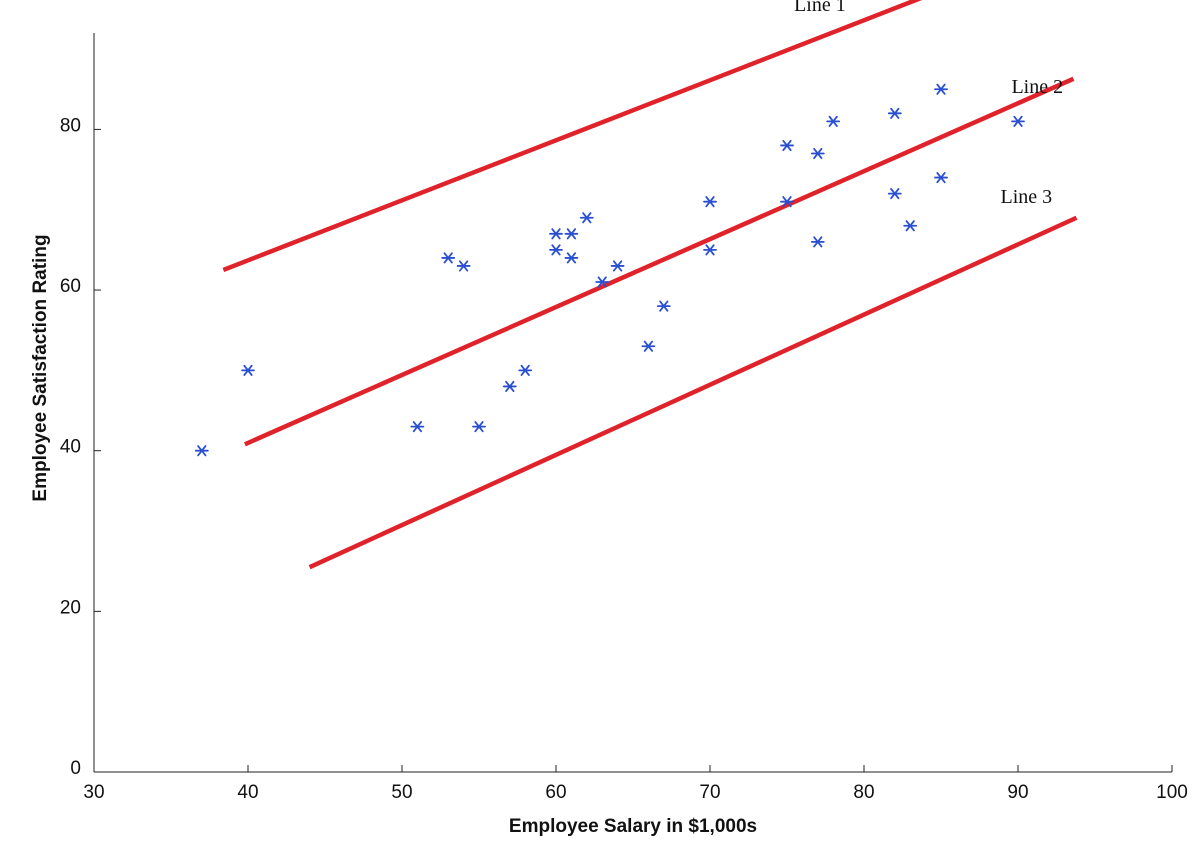 The width and height of the screenshot is (1200, 846). Describe the element at coordinates (863, 792) in the screenshot. I see `x-tick-label: 80` at that location.